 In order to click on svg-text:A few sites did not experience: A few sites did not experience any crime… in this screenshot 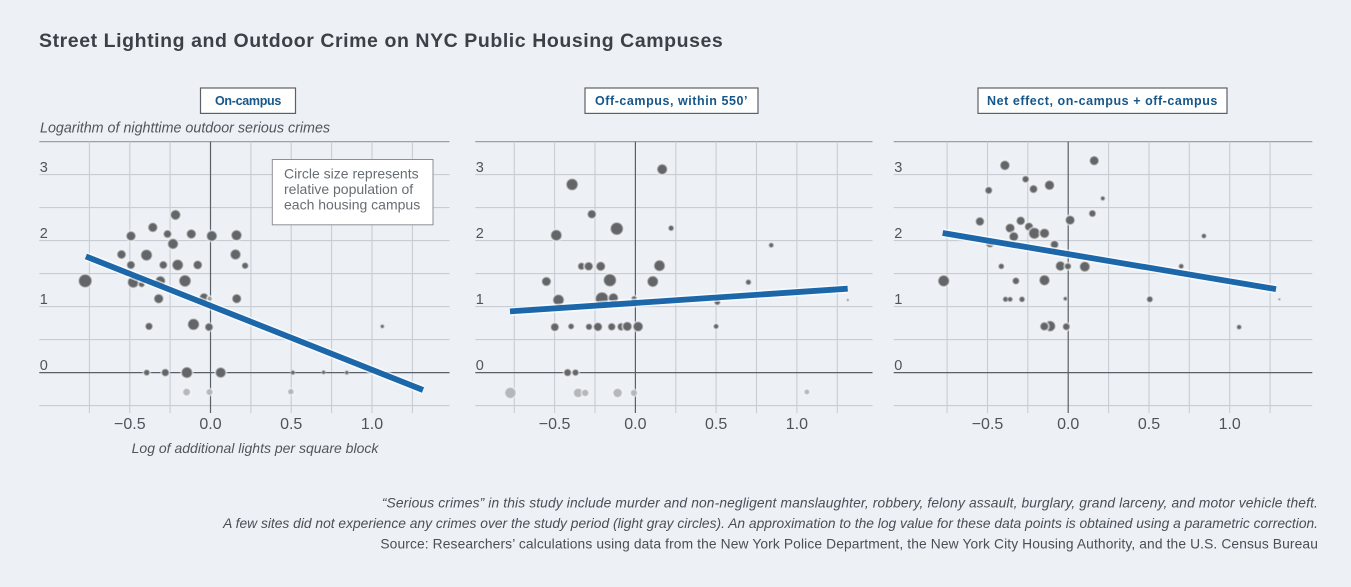, I will do `click(770, 523)`.